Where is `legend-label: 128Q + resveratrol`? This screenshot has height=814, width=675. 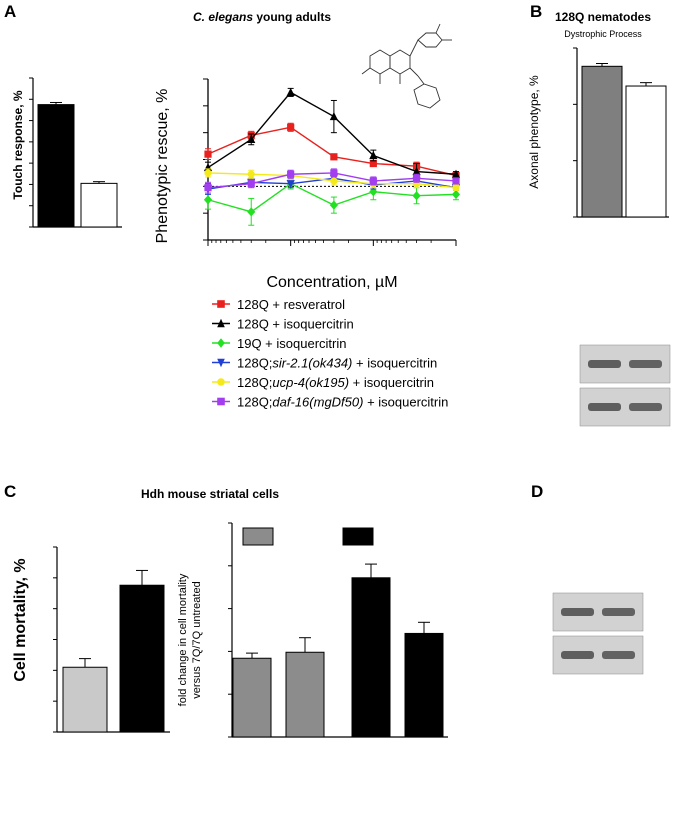
legend-label: 128Q + resveratrol is located at coordinates (291, 304).